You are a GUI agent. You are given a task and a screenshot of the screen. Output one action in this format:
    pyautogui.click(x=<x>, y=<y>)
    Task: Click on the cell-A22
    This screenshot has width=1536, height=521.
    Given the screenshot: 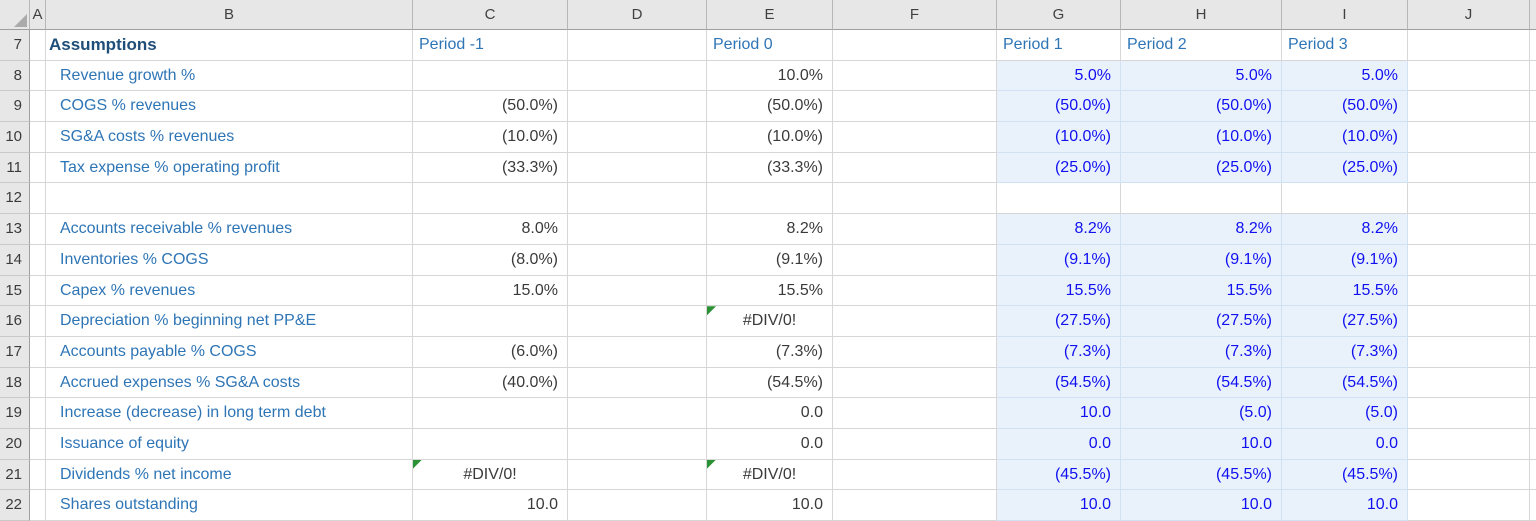 What is the action you would take?
    pyautogui.click(x=38, y=505)
    